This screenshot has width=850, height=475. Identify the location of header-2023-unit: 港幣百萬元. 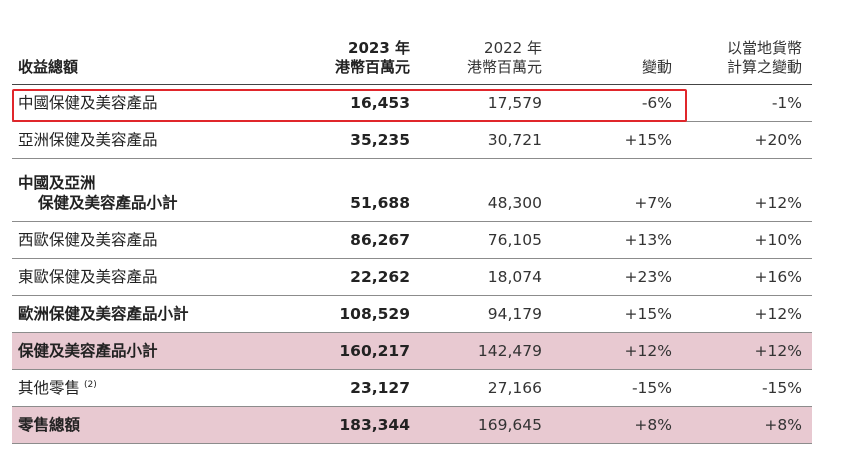
(372, 67).